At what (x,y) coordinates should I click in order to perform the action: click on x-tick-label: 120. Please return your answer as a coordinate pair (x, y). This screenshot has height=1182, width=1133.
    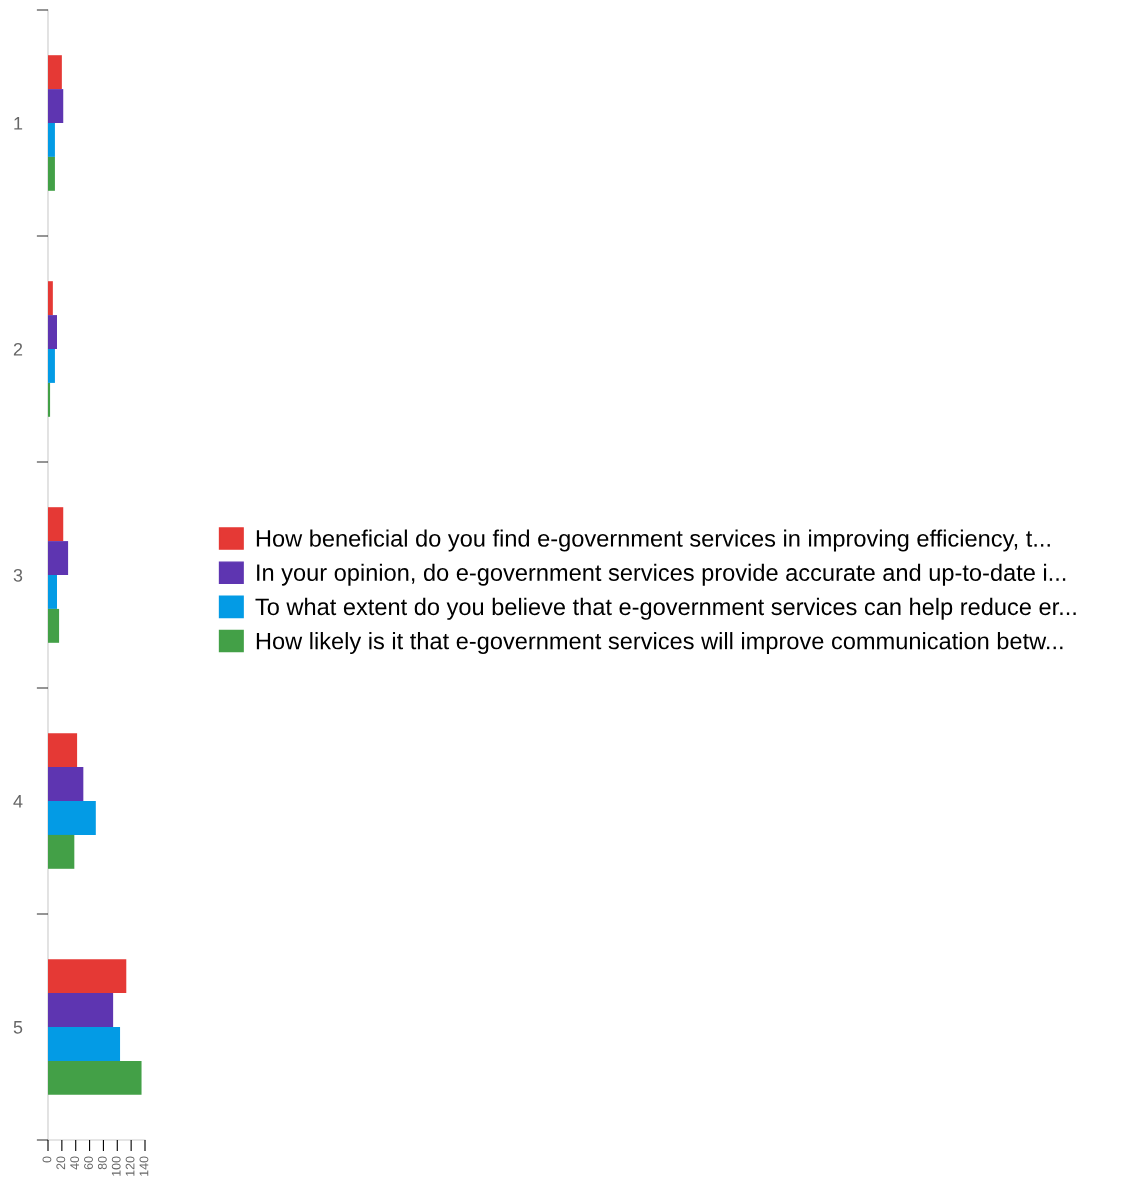
    Looking at the image, I should click on (130, 1166).